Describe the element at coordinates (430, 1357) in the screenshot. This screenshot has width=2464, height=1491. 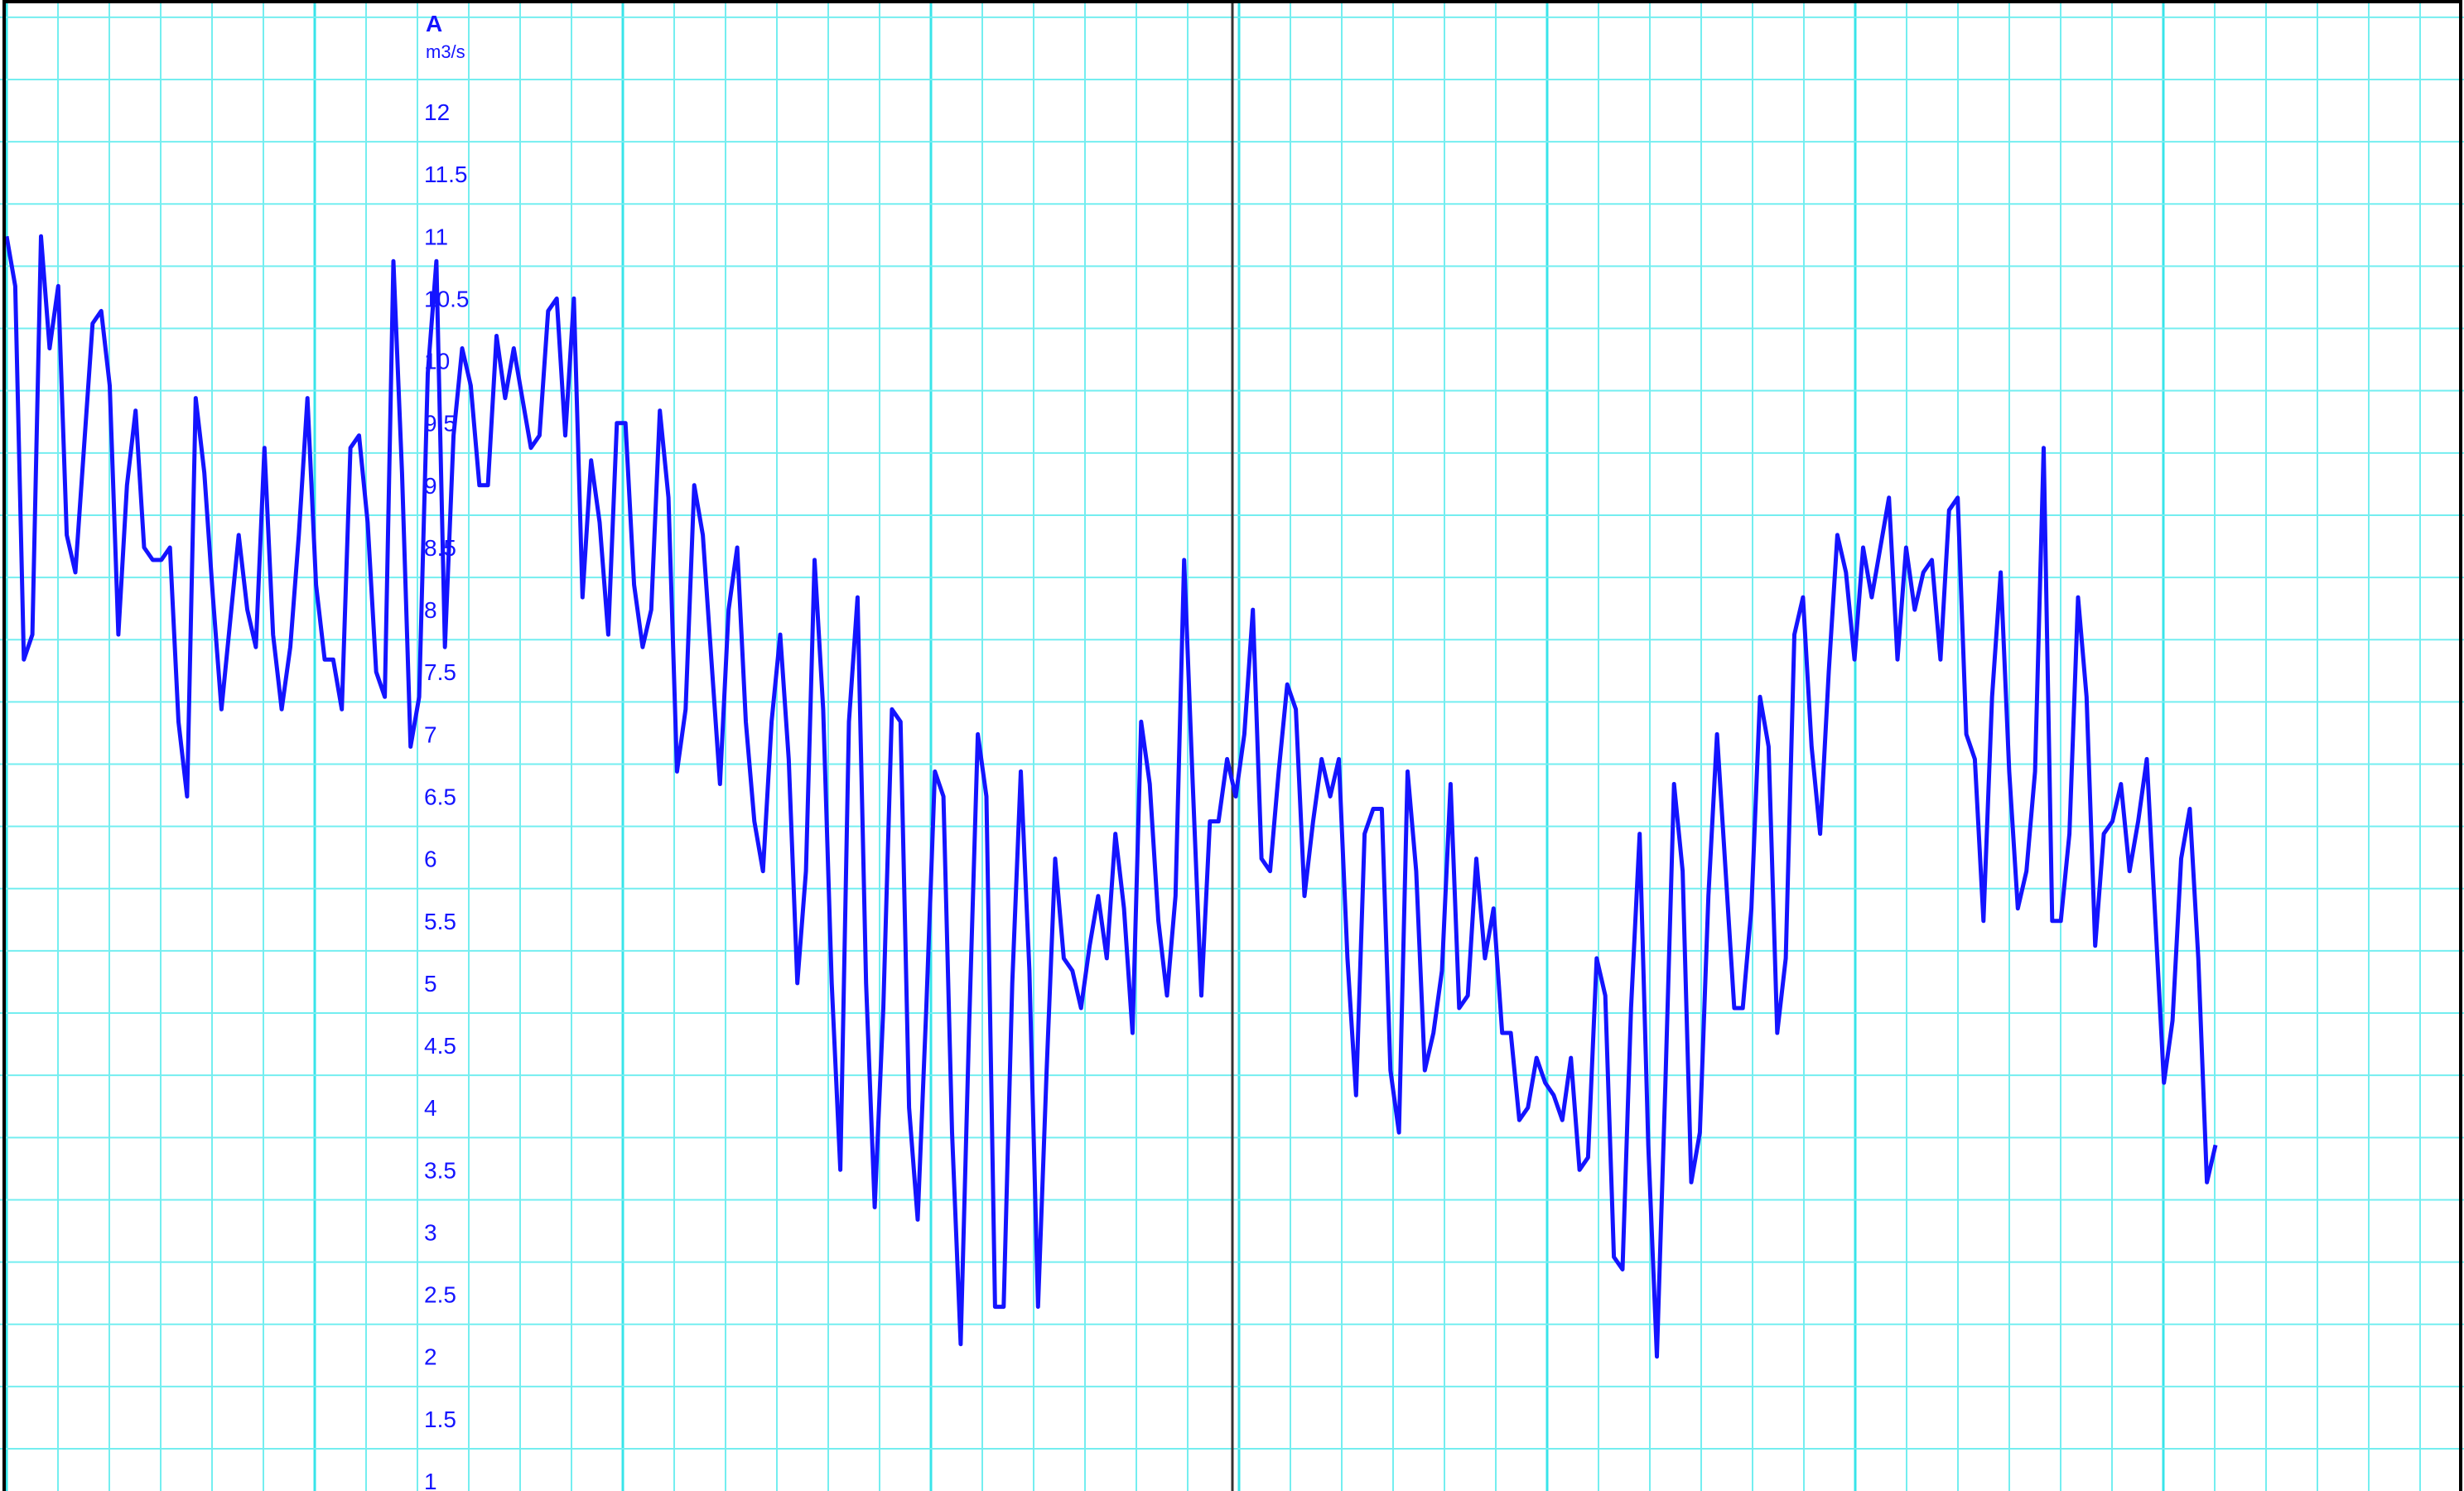
I see `y-tick-label: 2` at that location.